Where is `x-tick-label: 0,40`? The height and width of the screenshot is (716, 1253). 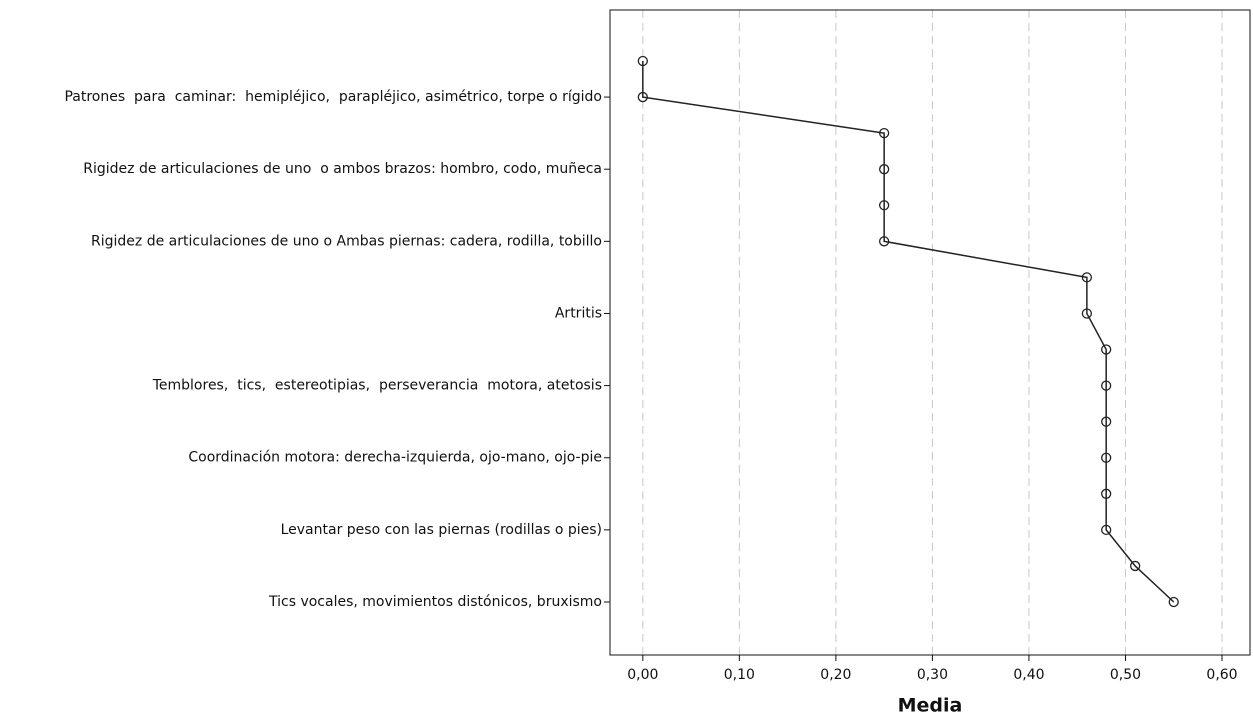
x-tick-label: 0,40 is located at coordinates (1028, 675).